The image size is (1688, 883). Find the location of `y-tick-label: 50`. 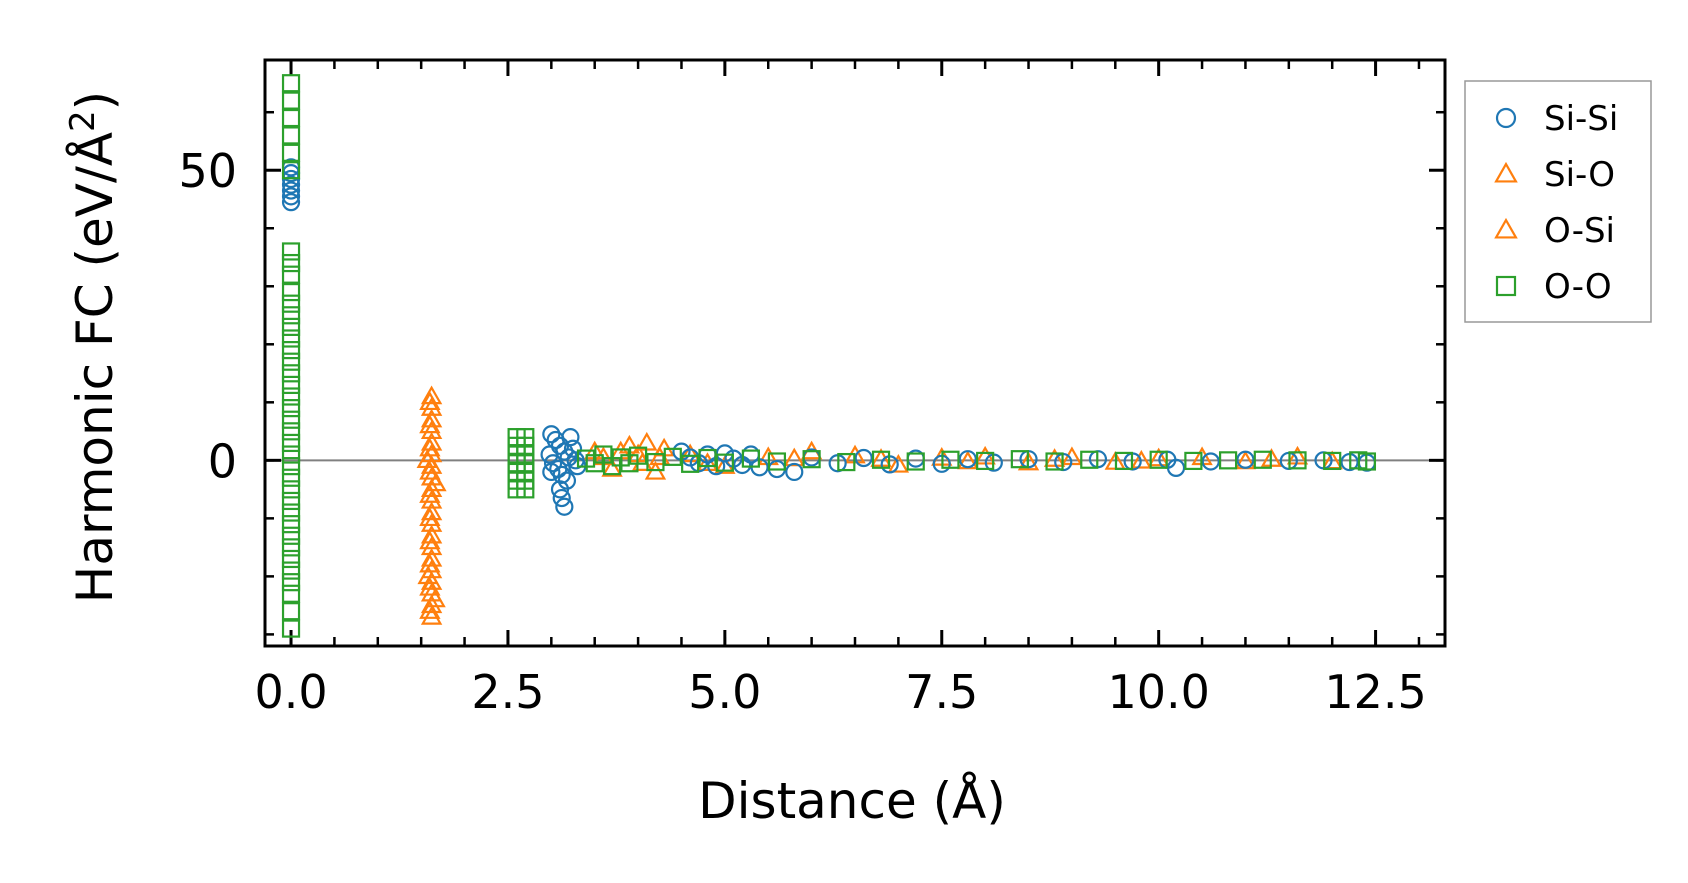

y-tick-label: 50 is located at coordinates (207, 171).